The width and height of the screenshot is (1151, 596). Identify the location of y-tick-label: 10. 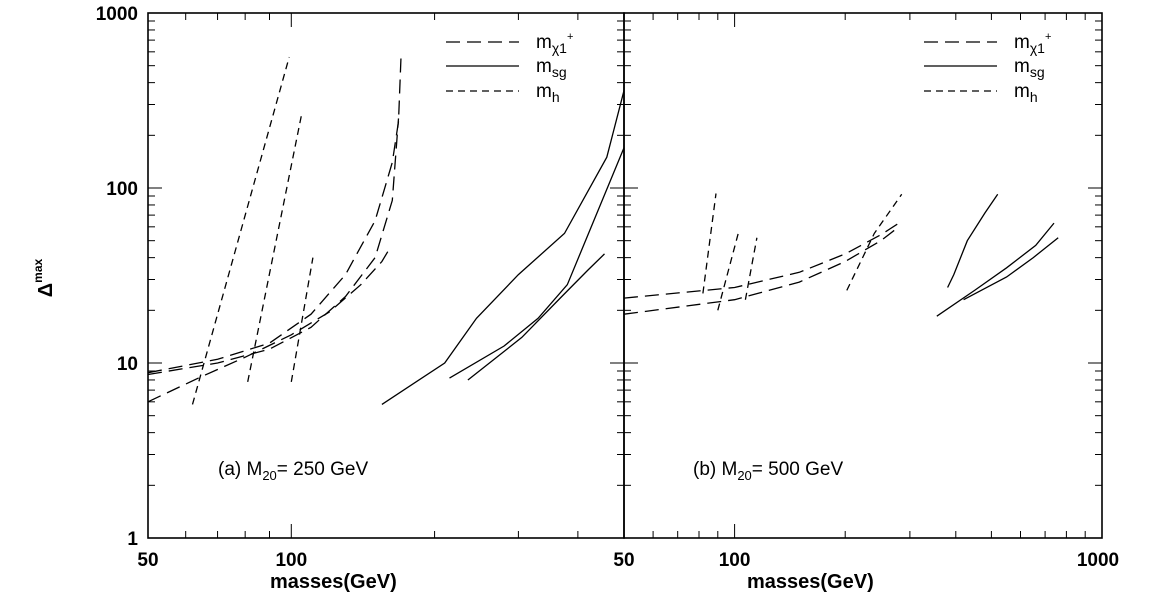
(127, 364).